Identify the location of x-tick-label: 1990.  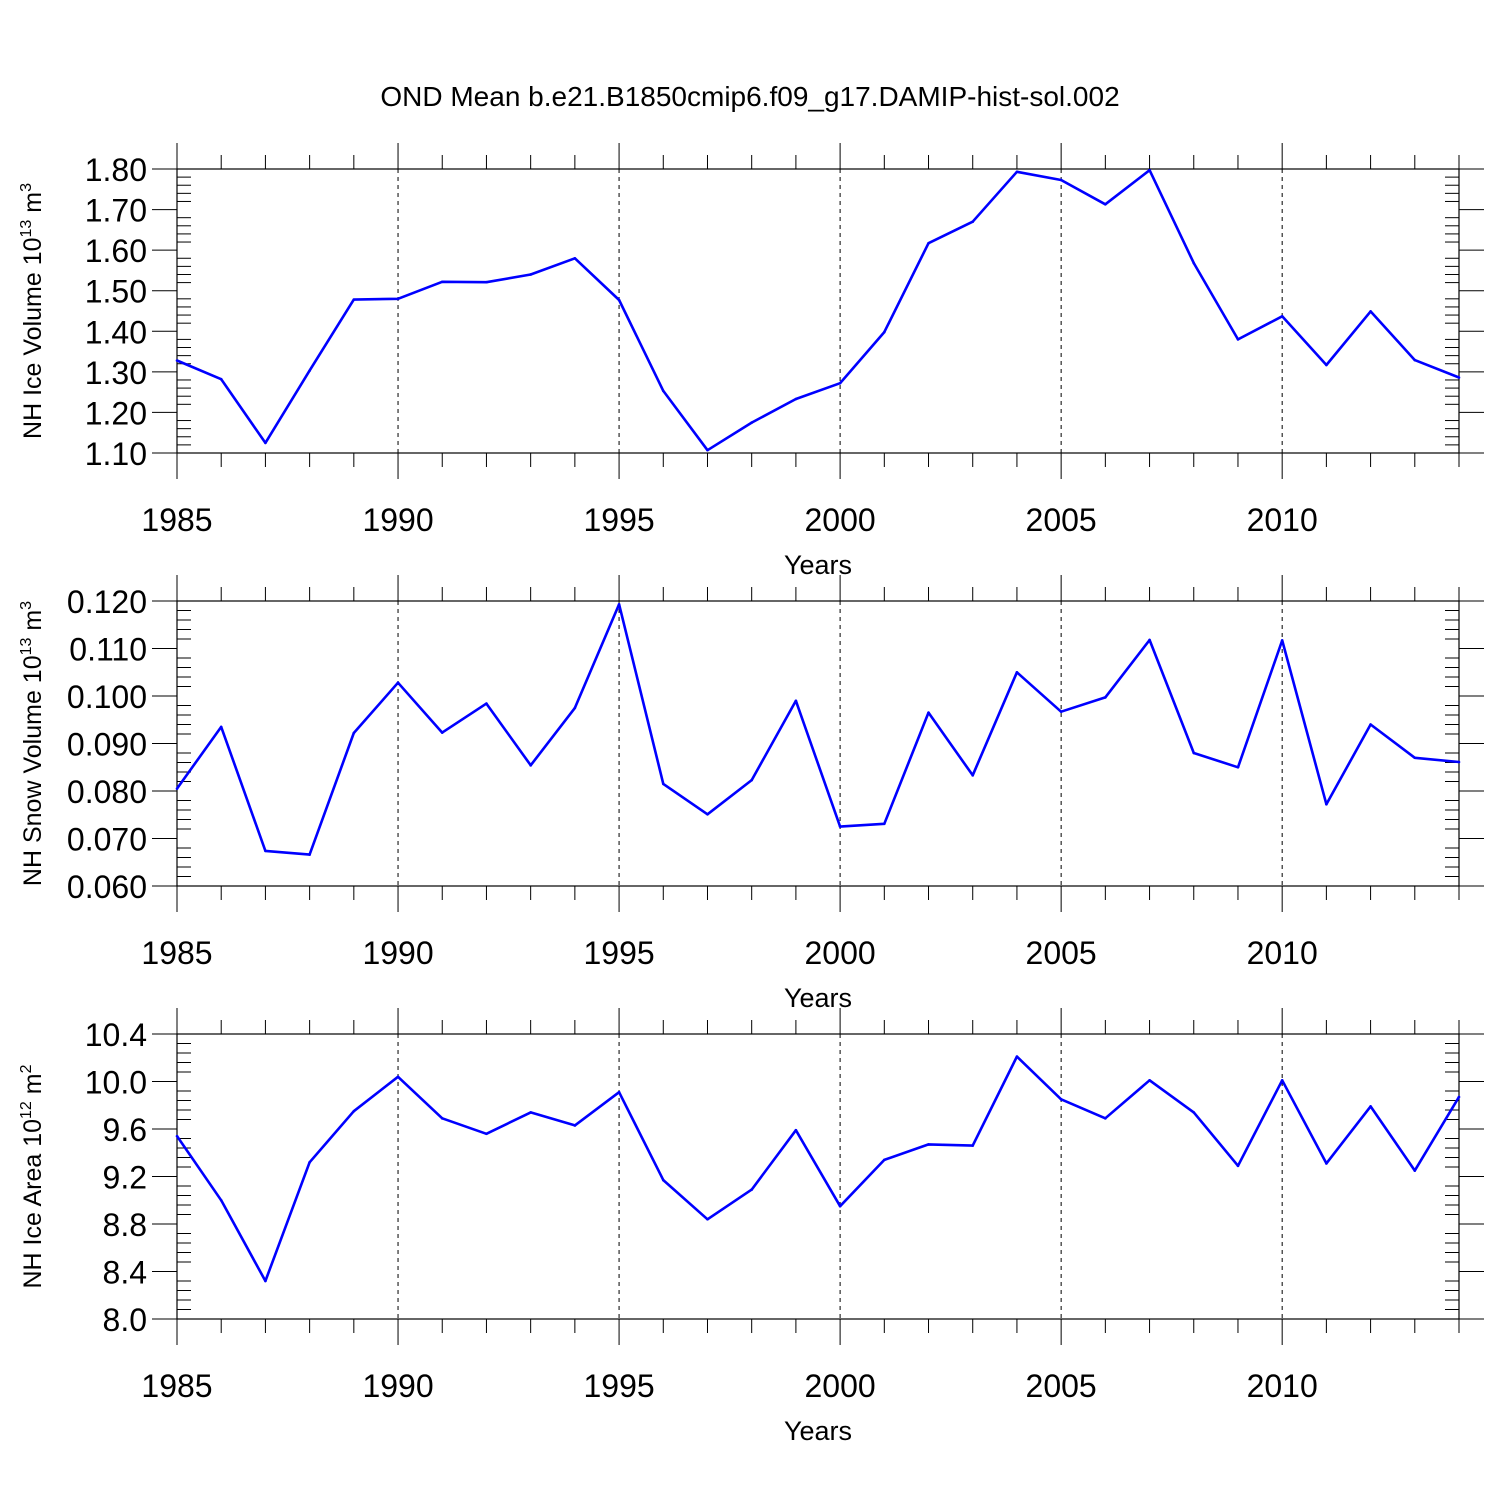
(397, 1386).